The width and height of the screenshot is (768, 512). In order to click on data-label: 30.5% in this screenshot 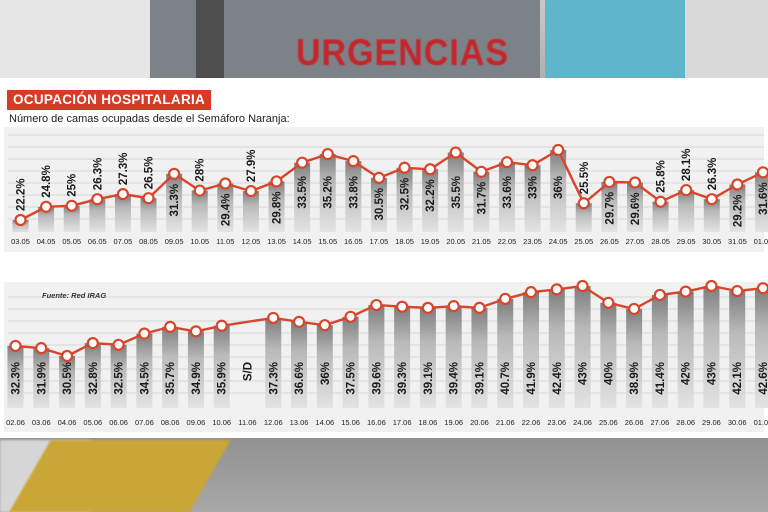, I will do `click(380, 204)`.